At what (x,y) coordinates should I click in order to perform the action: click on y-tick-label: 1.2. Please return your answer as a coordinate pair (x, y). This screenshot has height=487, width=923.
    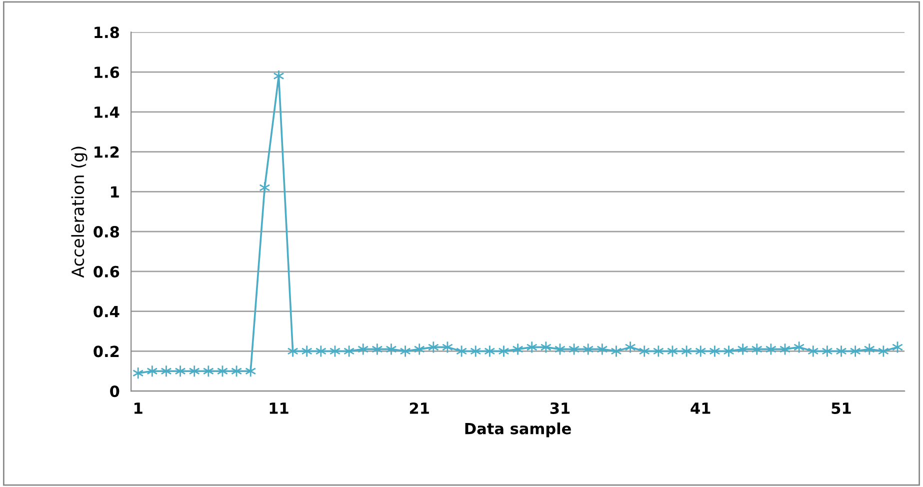
    Looking at the image, I should click on (106, 152).